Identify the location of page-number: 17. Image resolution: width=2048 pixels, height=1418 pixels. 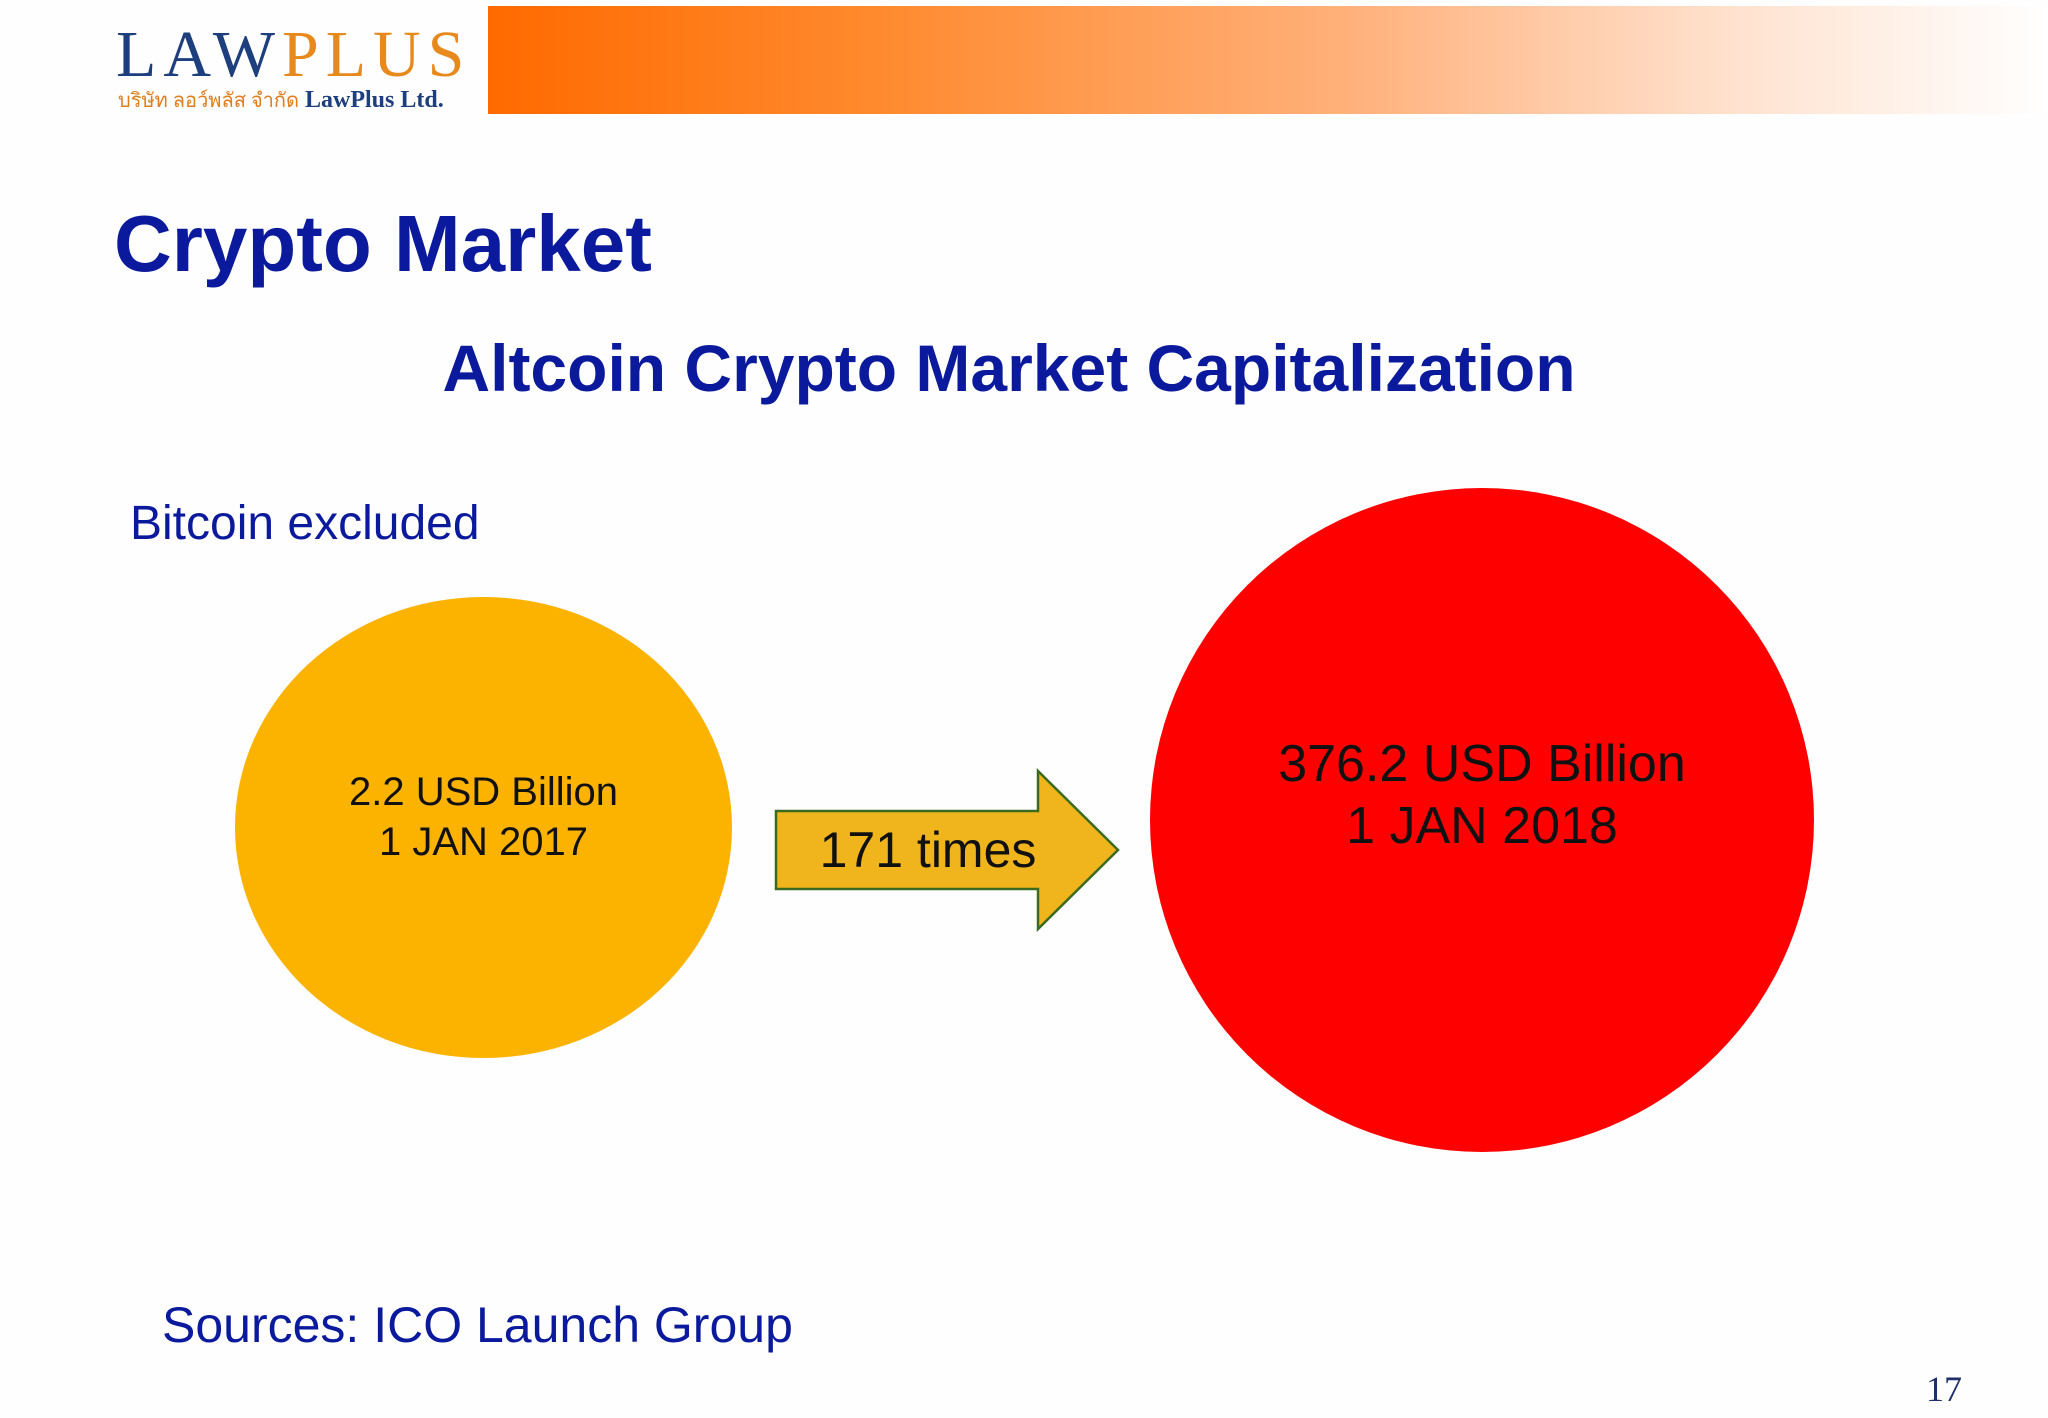
(1944, 1389).